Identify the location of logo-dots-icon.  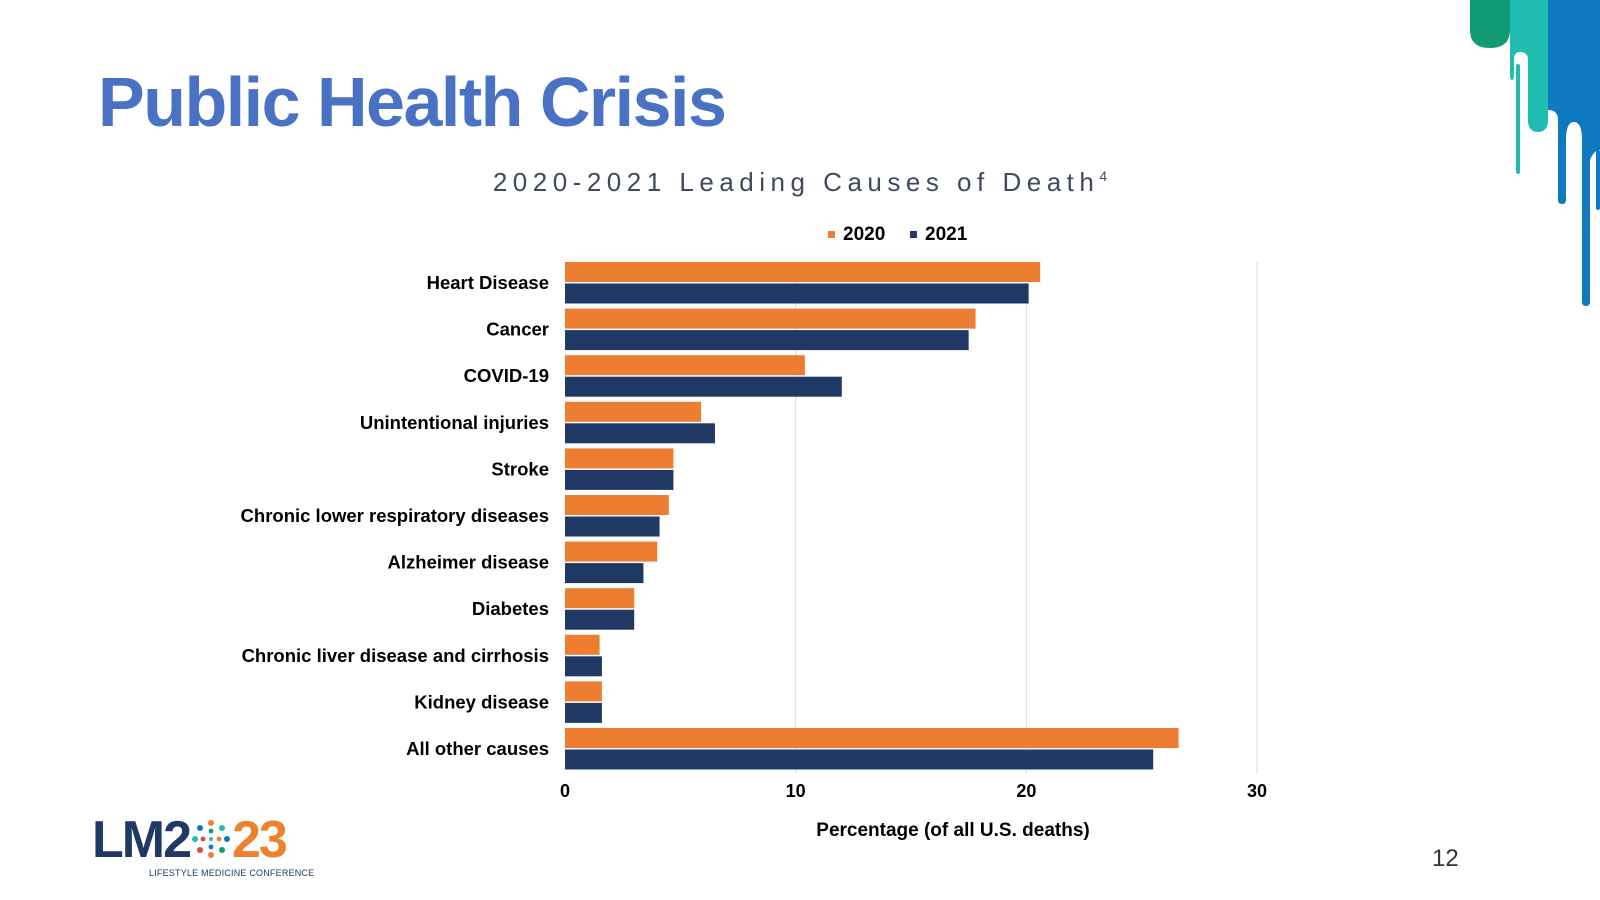
(211, 839).